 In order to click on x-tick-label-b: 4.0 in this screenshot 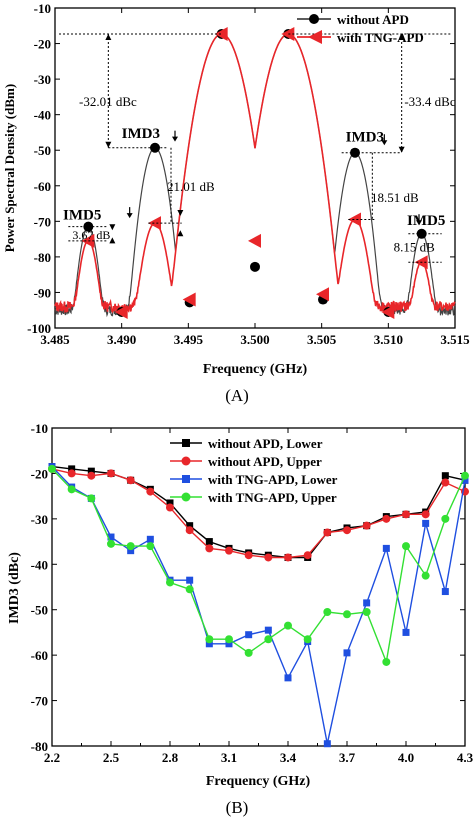, I will do `click(406, 757)`.